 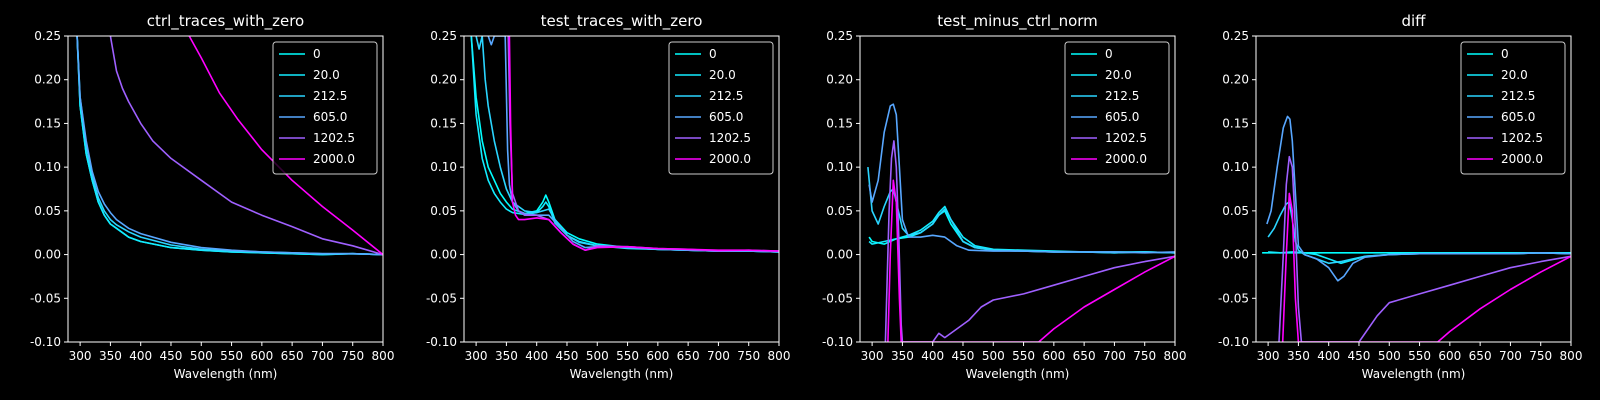 I want to click on chart-title: test_minus_ctrl_norm, so click(x=1017, y=21).